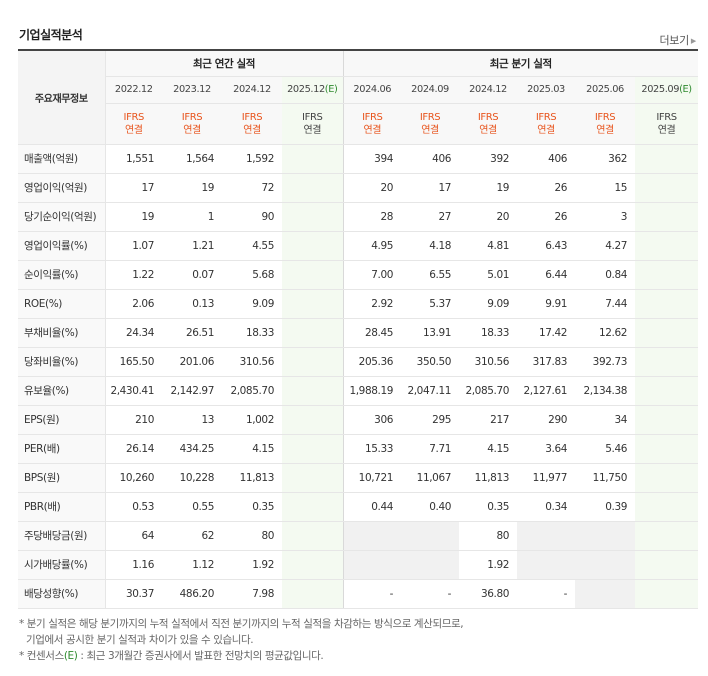  Describe the element at coordinates (488, 245) in the screenshot. I see `quarter-value-cell: 4.81` at that location.